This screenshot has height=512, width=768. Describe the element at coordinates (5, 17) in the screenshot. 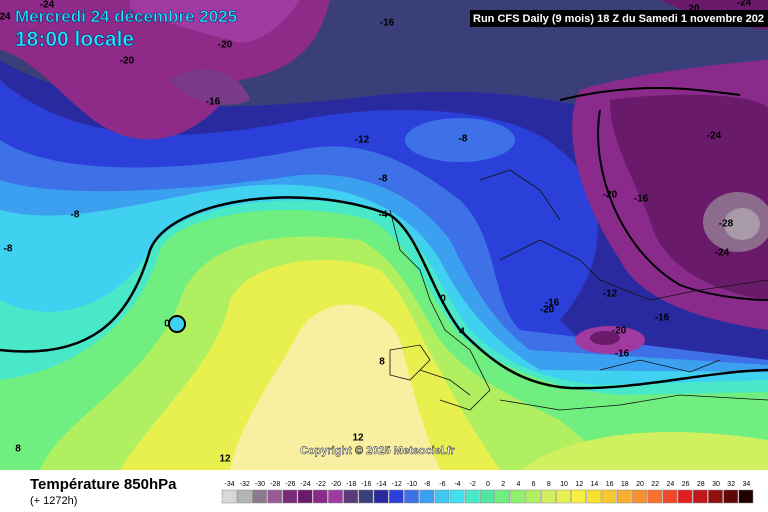

I see `contour-label: 24` at that location.